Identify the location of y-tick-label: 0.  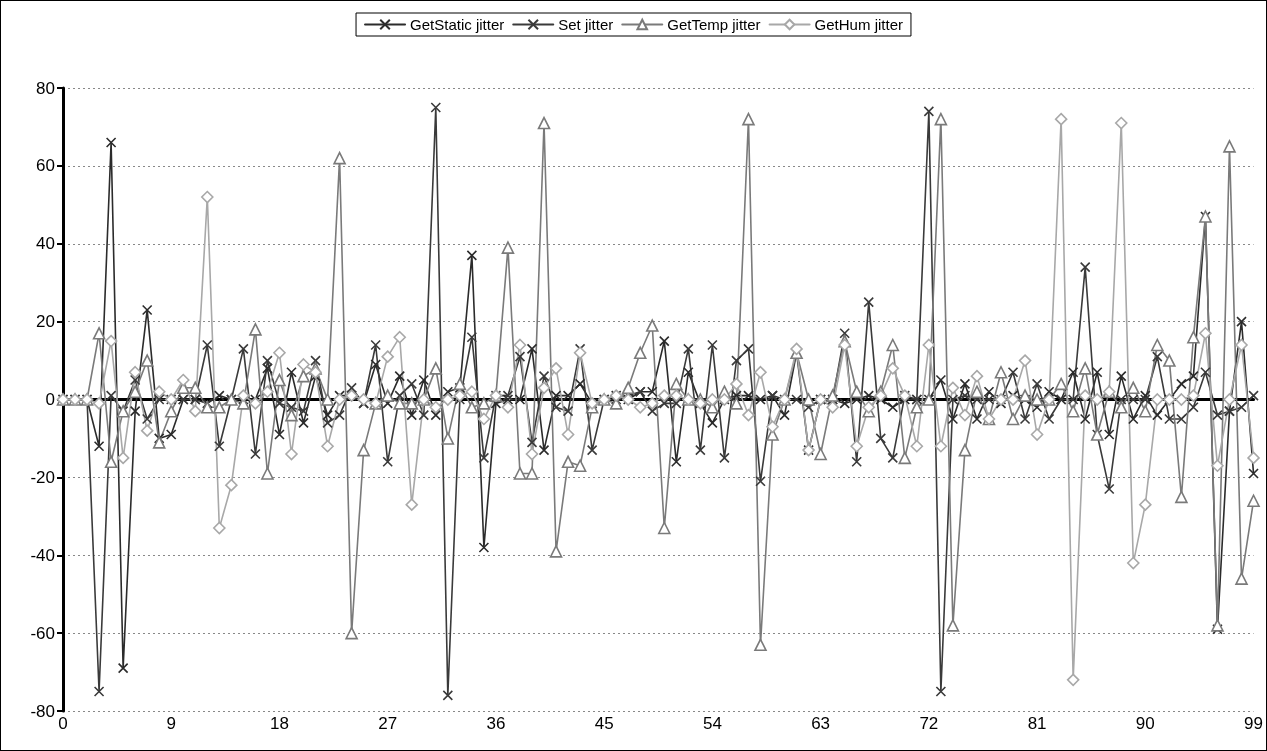
(50, 399).